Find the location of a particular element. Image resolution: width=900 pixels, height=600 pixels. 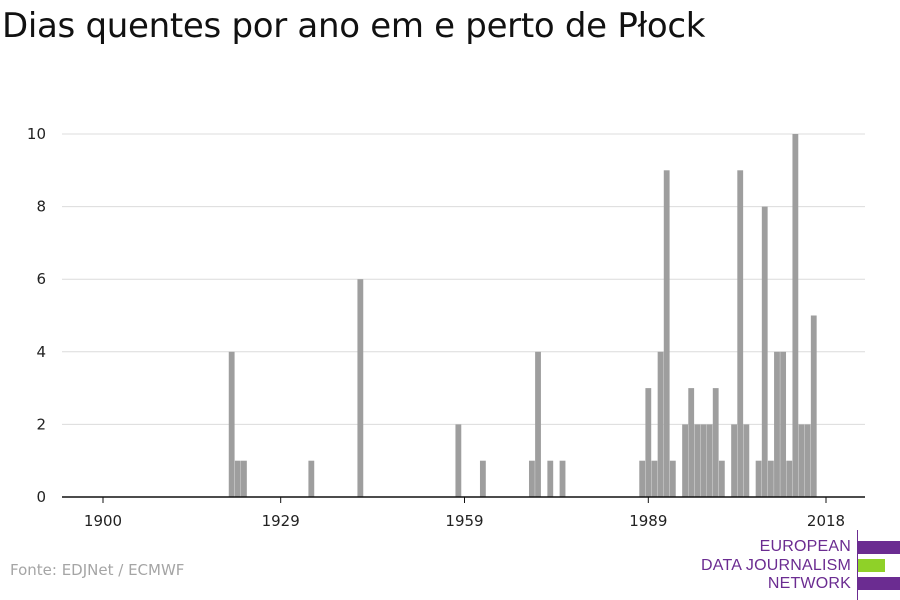

bar-2001 is located at coordinates (721, 478).